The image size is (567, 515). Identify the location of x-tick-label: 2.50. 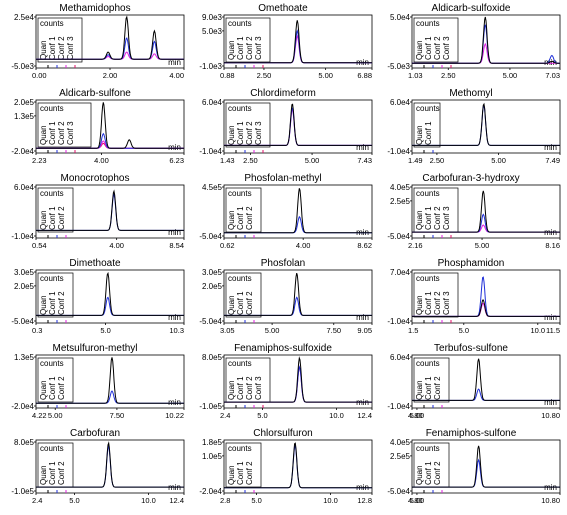
(250, 160).